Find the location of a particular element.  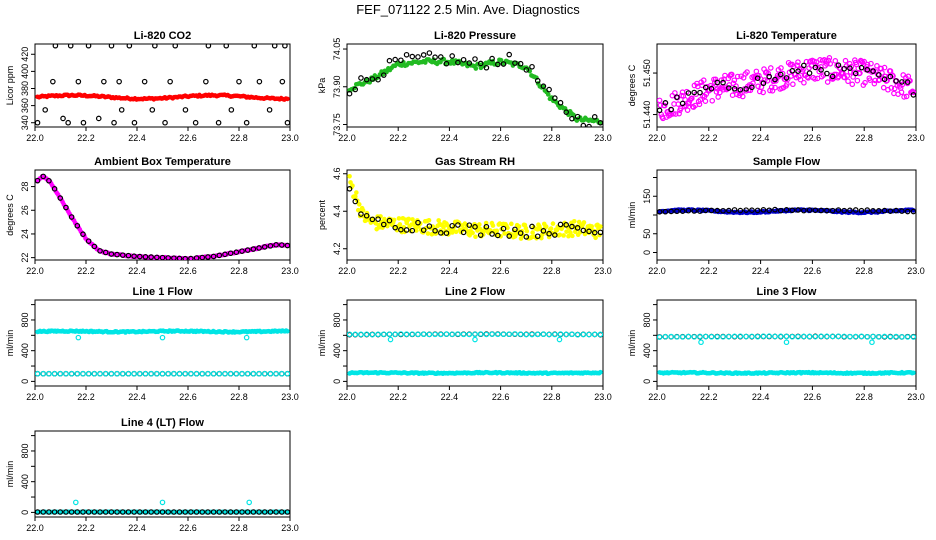

y-tick-label: 400 is located at coordinates (25, 71).